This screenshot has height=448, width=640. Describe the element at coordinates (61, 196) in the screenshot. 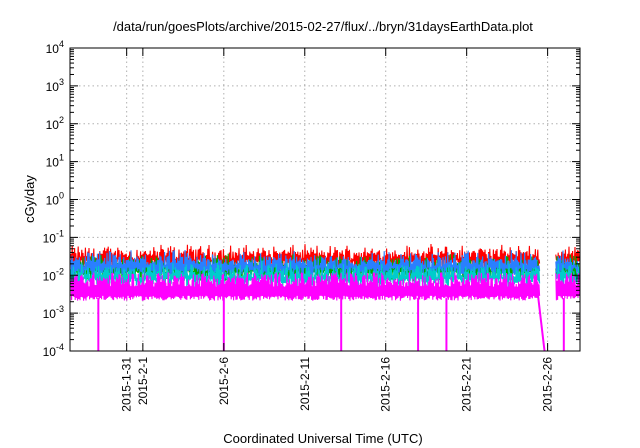

I see `y-tick-exponent: 0` at that location.